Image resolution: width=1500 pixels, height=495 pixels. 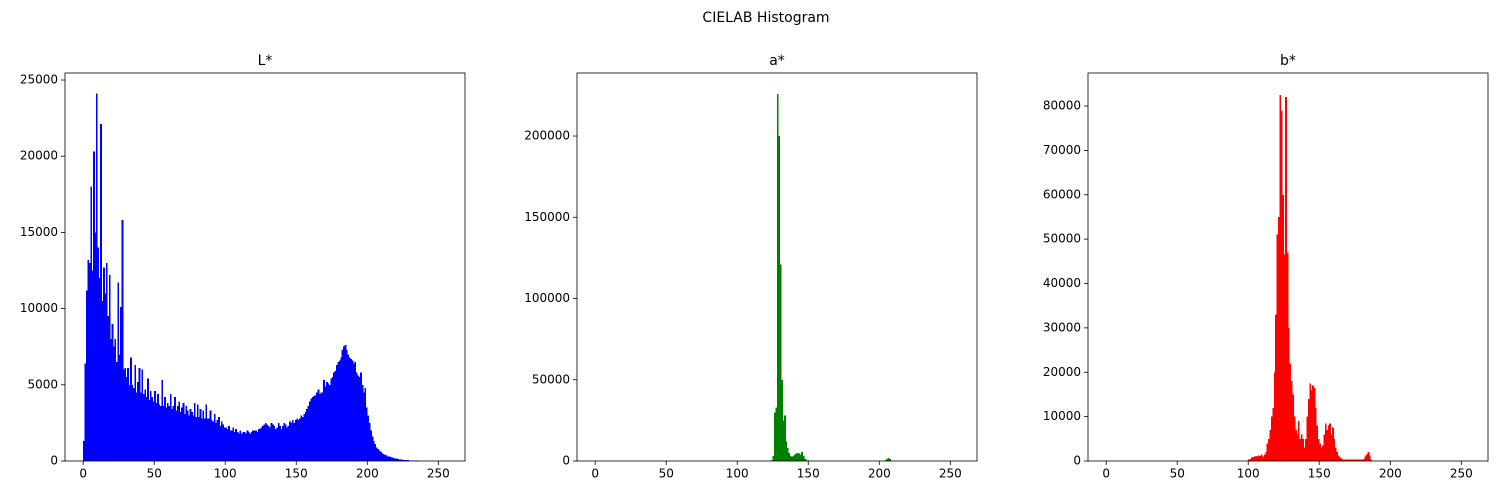 I want to click on y-tick-label: 10000, so click(x=1062, y=416).